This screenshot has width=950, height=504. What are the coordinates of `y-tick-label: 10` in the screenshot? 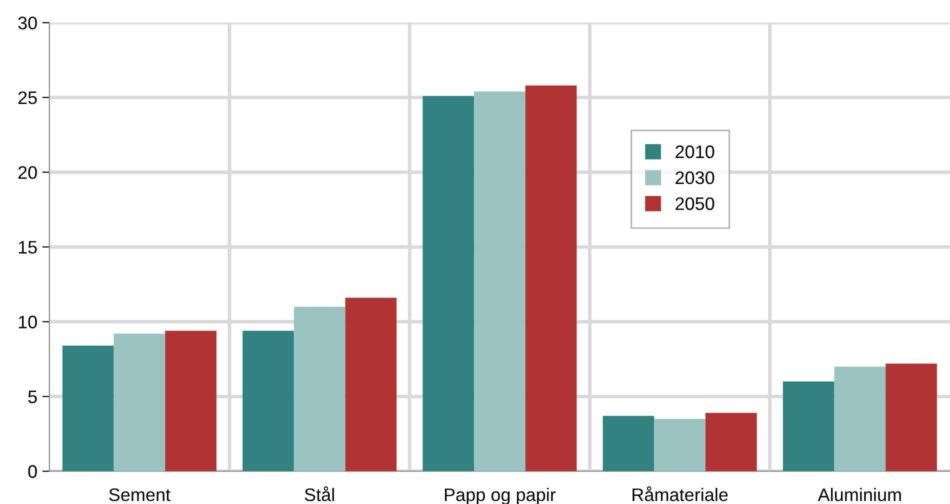 It's located at (27, 322).